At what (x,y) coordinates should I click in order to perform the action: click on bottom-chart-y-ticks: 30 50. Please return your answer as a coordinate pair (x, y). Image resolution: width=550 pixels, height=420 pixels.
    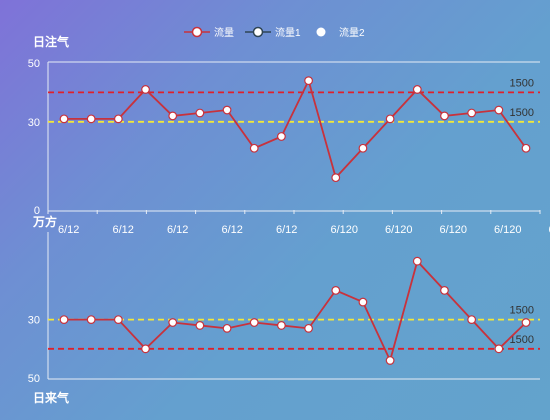
    Looking at the image, I should click on (34, 350).